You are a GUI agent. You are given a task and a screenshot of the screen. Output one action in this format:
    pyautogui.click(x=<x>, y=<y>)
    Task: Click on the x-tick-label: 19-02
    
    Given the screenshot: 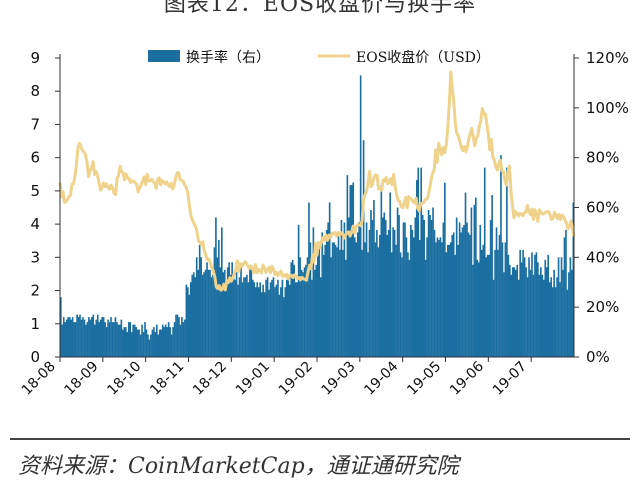 What is the action you would take?
    pyautogui.click(x=296, y=379)
    